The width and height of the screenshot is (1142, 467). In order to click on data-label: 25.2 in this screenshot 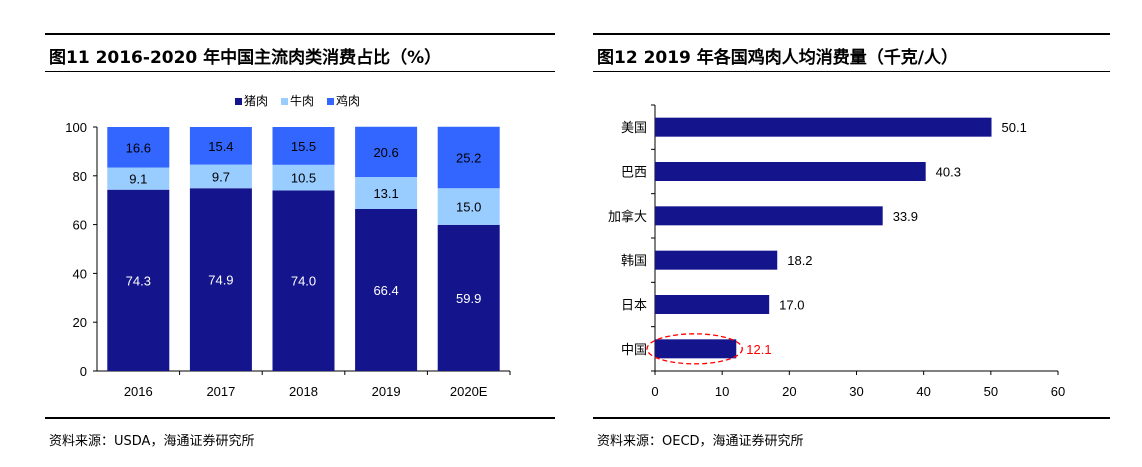, I will do `click(468, 158)`.